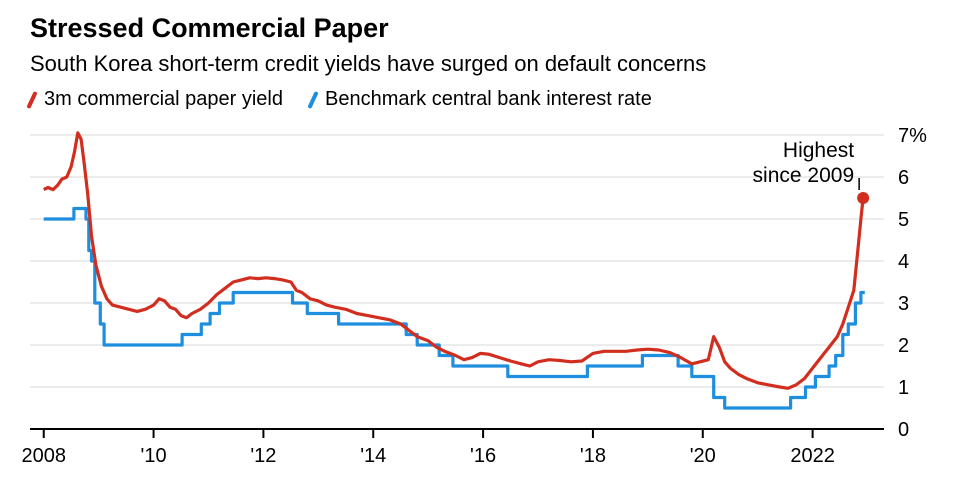 The width and height of the screenshot is (963, 500). Describe the element at coordinates (483, 456) in the screenshot. I see `x-axis-label: '16` at that location.